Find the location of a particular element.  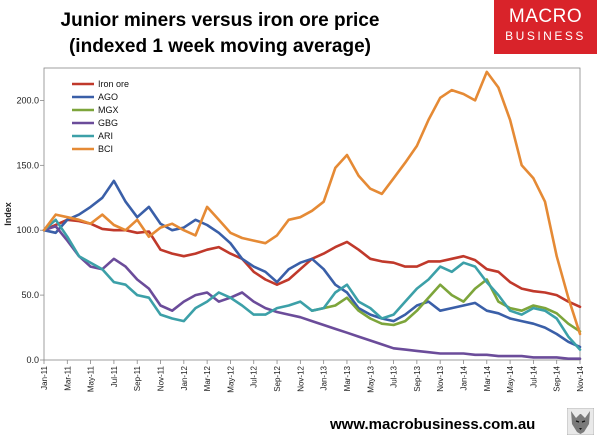

x-tick-label: Mar-13 is located at coordinates (347, 378).